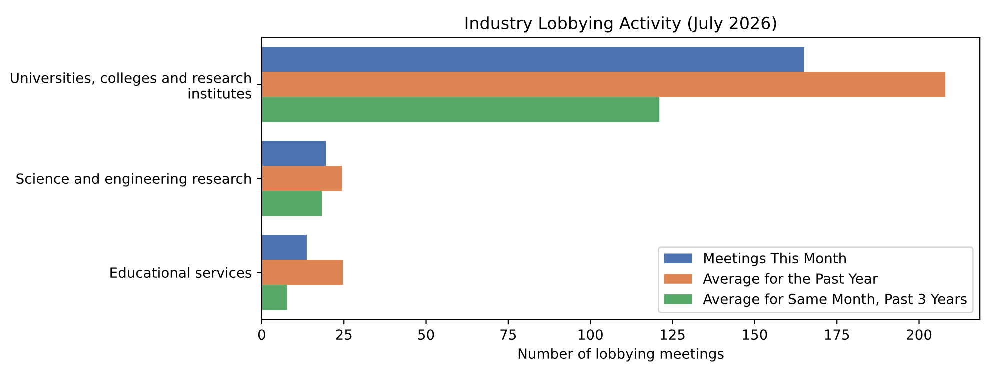 The height and width of the screenshot is (376, 996). What do you see at coordinates (426, 335) in the screenshot?
I see `x-tick-label: 50` at bounding box center [426, 335].